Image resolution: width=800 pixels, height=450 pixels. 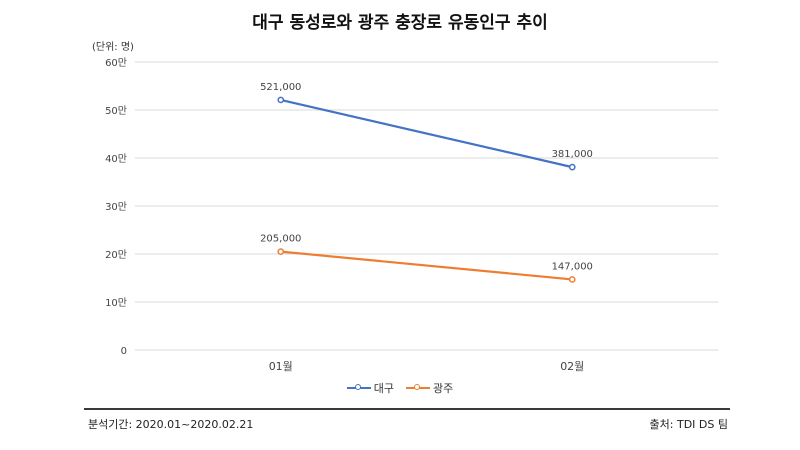 What do you see at coordinates (572, 366) in the screenshot?
I see `x-tick-label: 02월` at bounding box center [572, 366].